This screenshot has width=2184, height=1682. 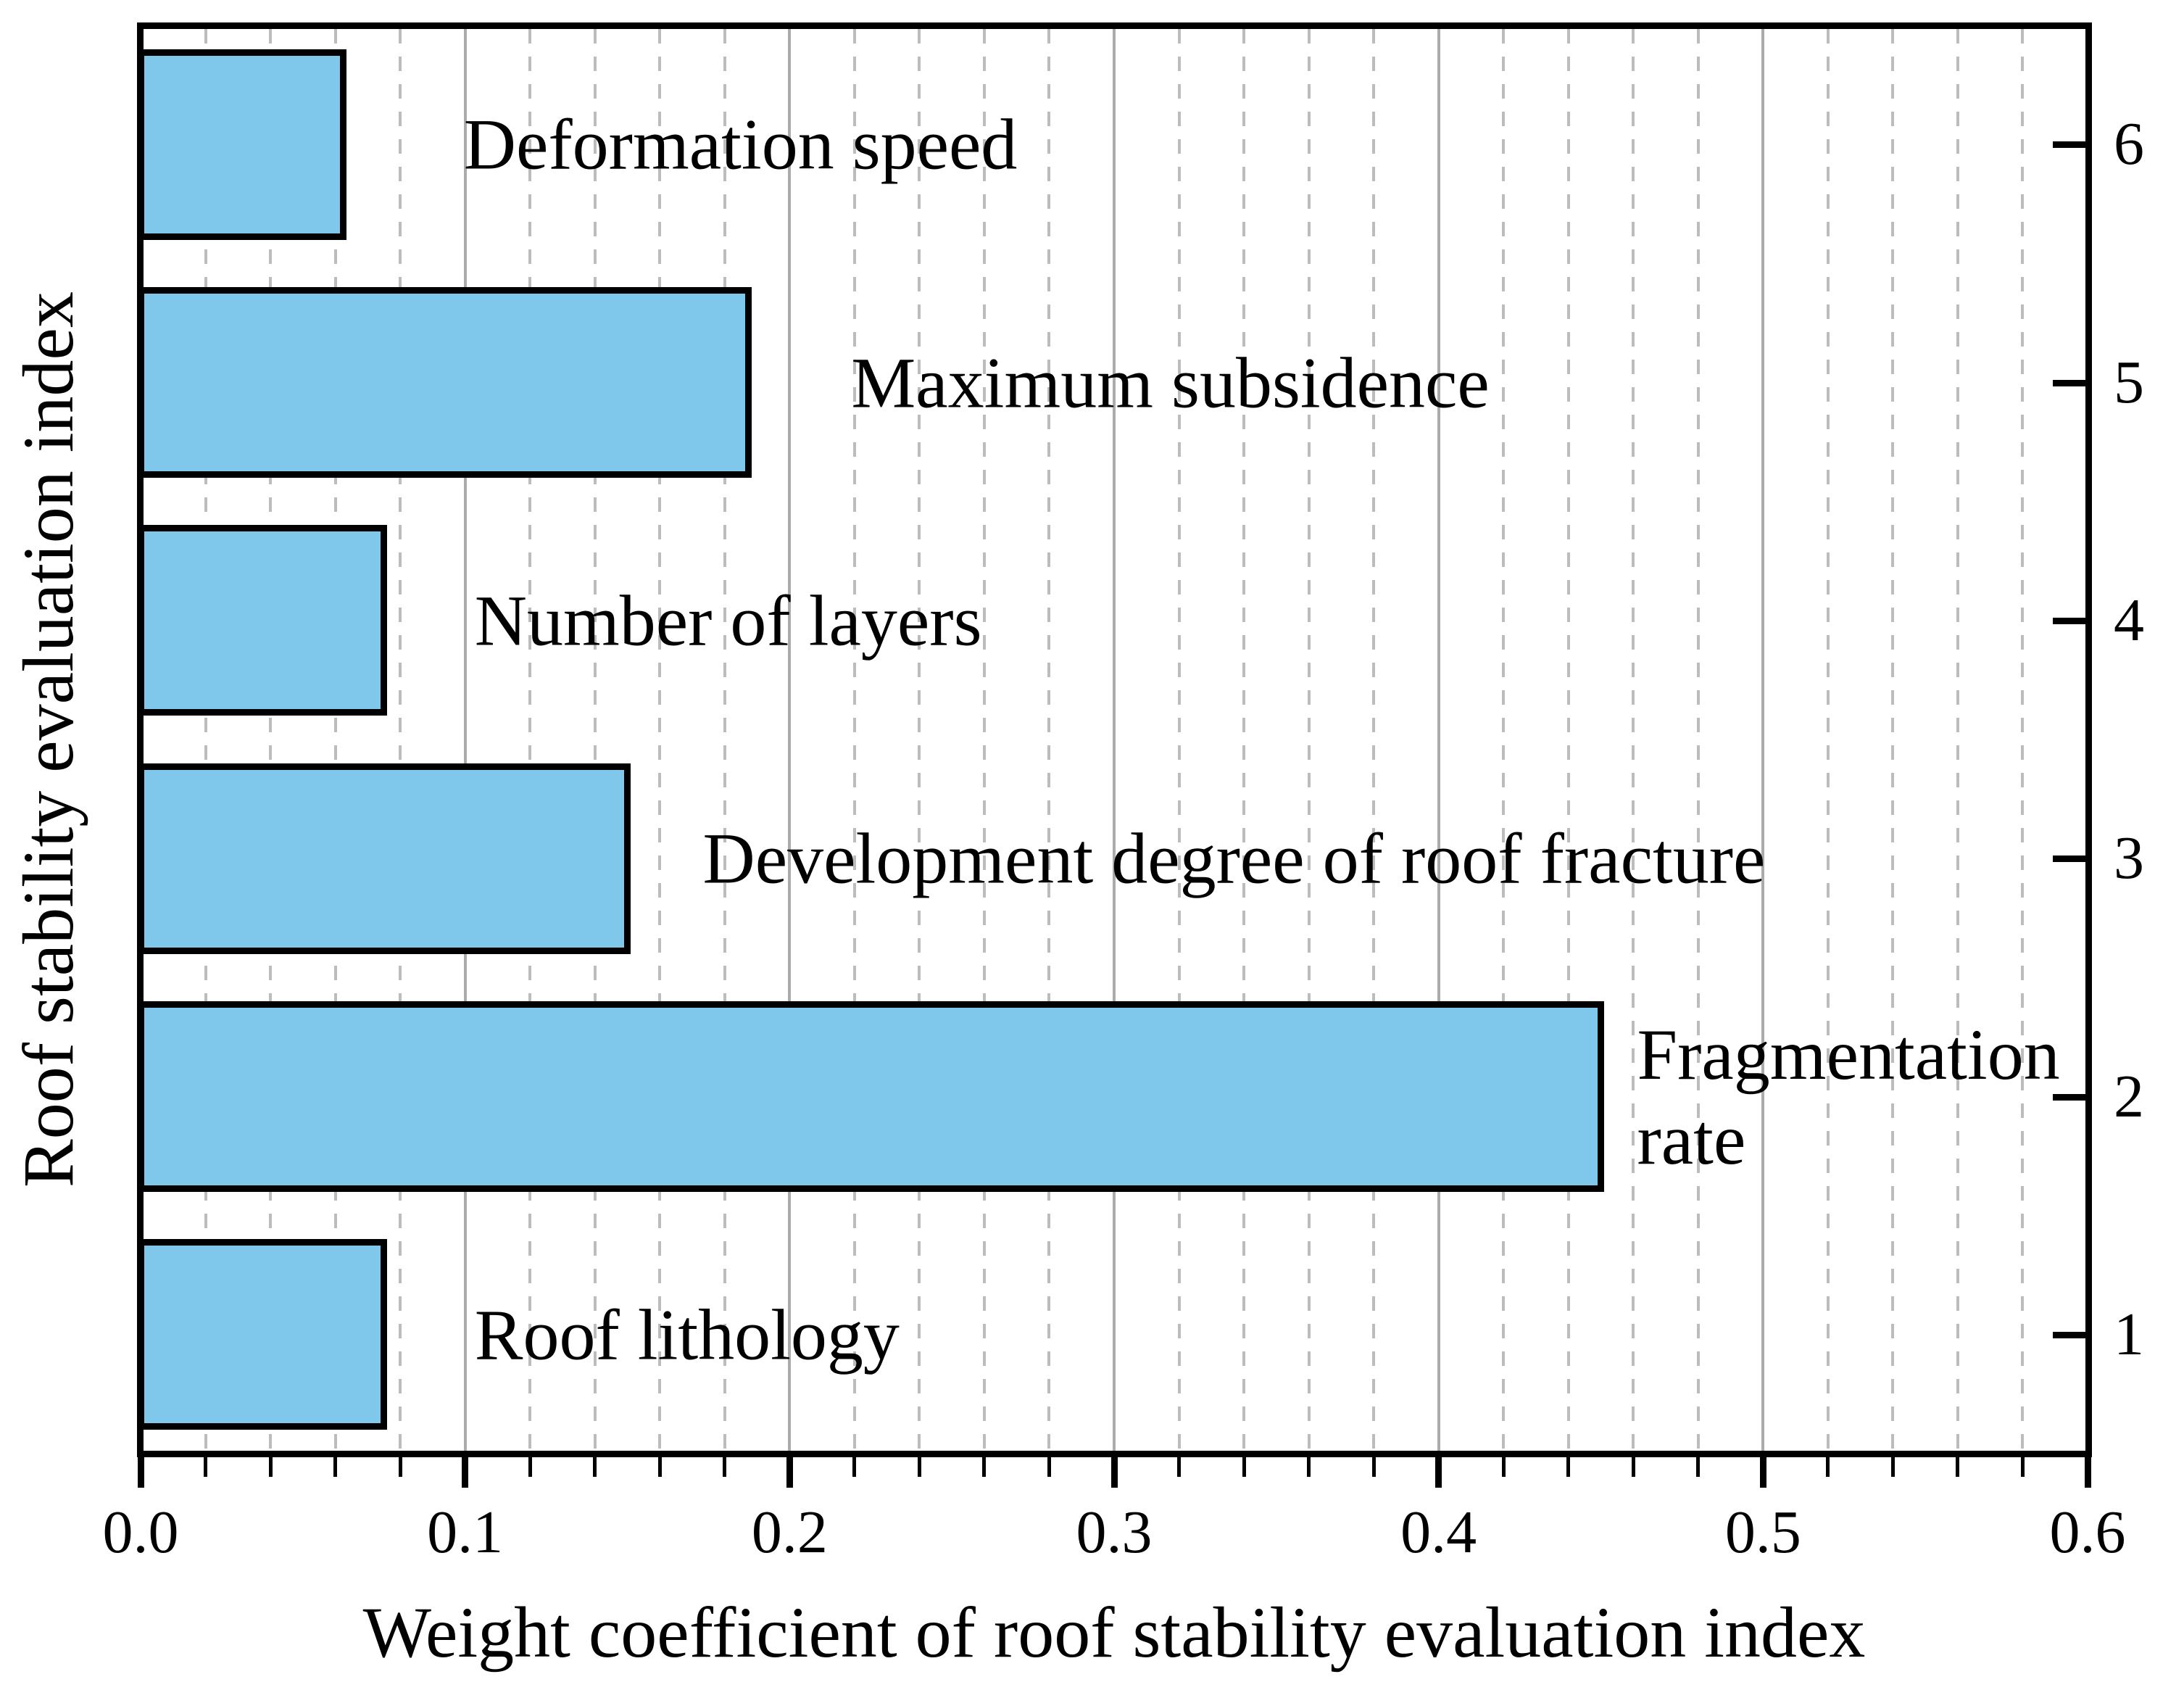 What do you see at coordinates (1170, 382) in the screenshot?
I see `bar-label: Maximum subsidence` at bounding box center [1170, 382].